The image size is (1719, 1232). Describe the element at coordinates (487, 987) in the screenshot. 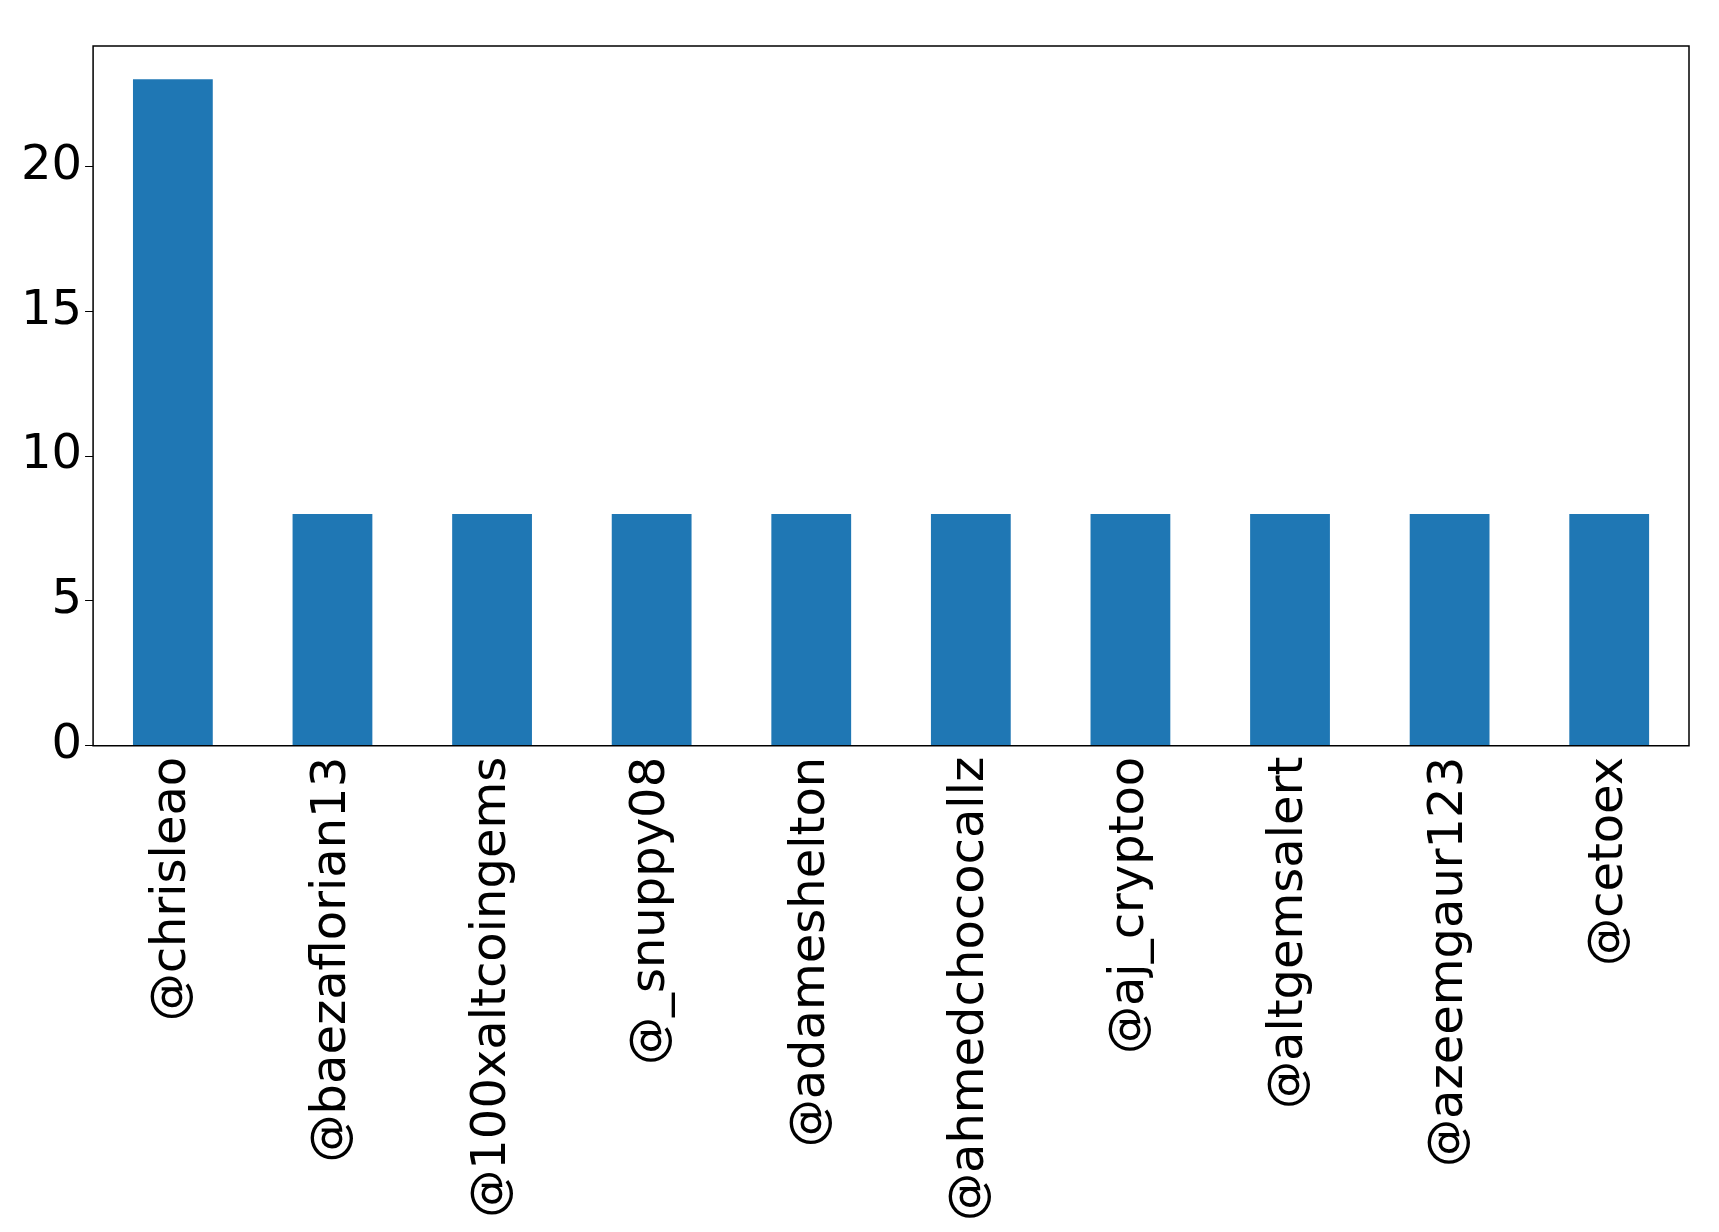

I see `x-tick-label: @100xaltcoingems` at that location.